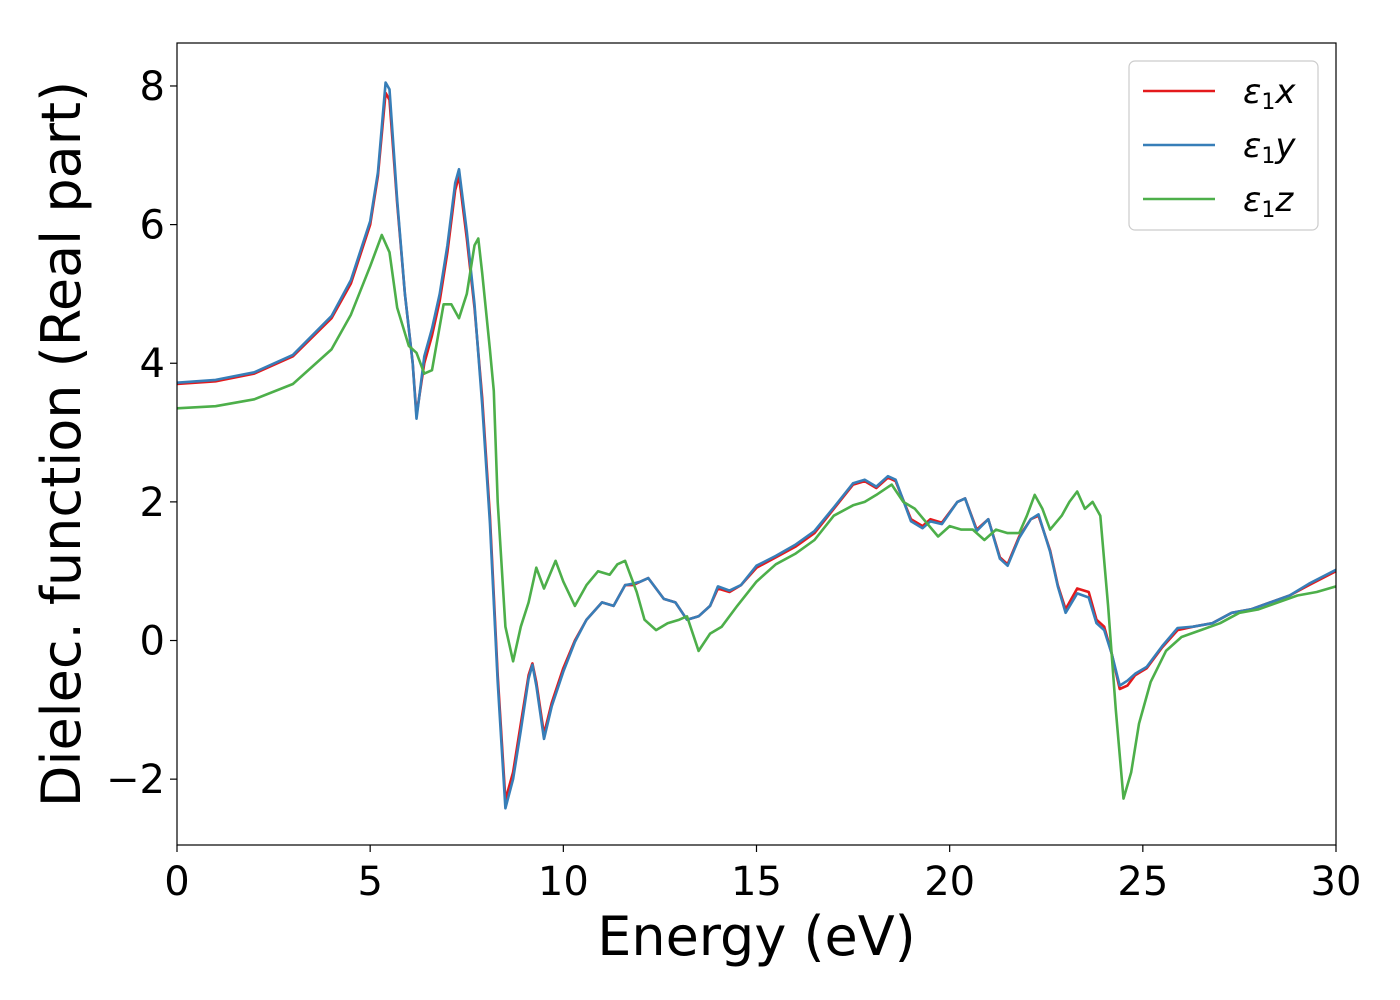 This screenshot has height=1000, width=1400. Describe the element at coordinates (756, 936) in the screenshot. I see `x-axis-label: Energy (eV)` at that location.